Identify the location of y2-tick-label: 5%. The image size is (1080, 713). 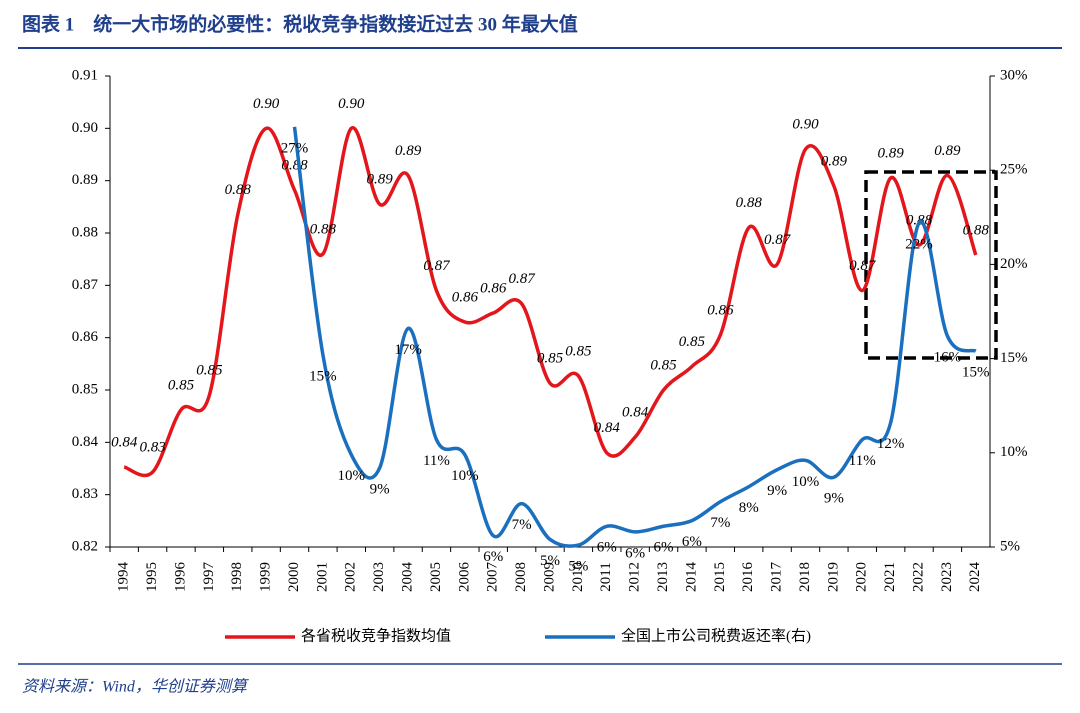
(1010, 546).